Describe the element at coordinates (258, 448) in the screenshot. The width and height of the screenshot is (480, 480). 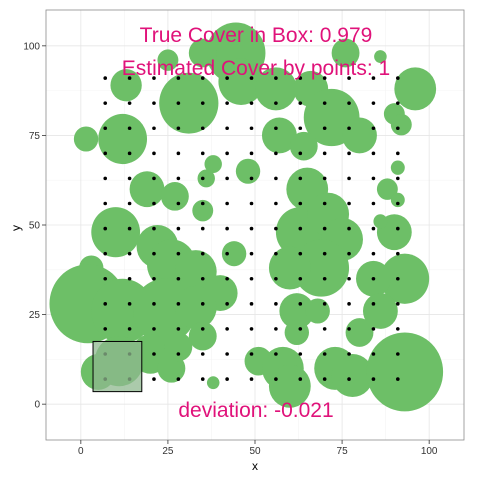
I see `x-axis-ticks: 0 25 50 75 100` at that location.